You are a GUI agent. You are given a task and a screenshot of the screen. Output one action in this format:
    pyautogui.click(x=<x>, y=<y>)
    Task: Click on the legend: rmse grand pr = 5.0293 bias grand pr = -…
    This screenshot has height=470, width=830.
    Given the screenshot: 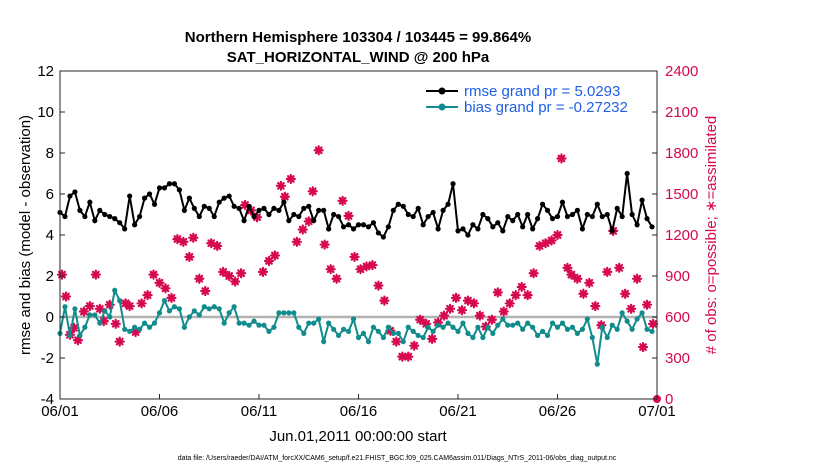 What is the action you would take?
    pyautogui.click(x=534, y=99)
    